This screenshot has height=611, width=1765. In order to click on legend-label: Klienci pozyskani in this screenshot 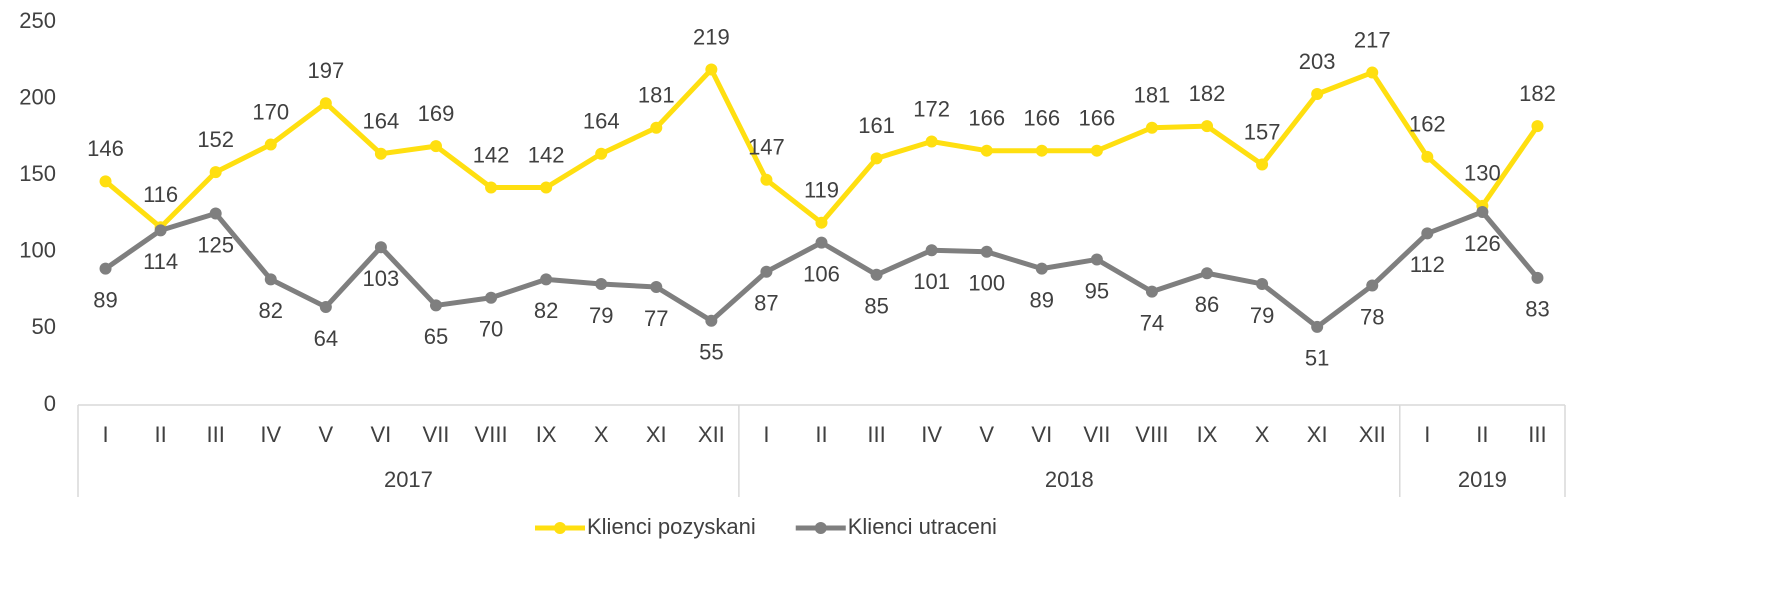, I will do `click(671, 526)`.